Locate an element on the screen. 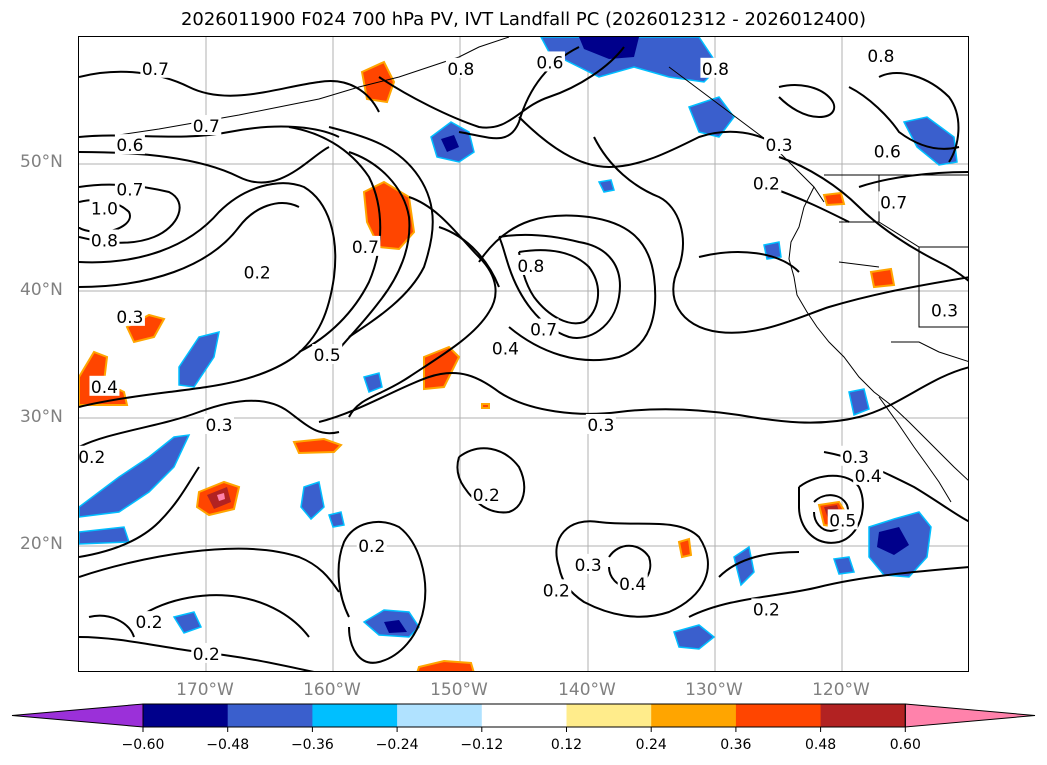 The image size is (1047, 765). contour-label: 0.3 is located at coordinates (944, 311).